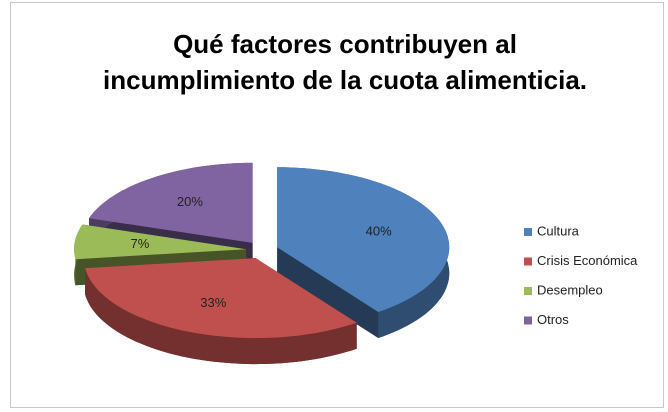  I want to click on slice-rim, so click(221, 316).